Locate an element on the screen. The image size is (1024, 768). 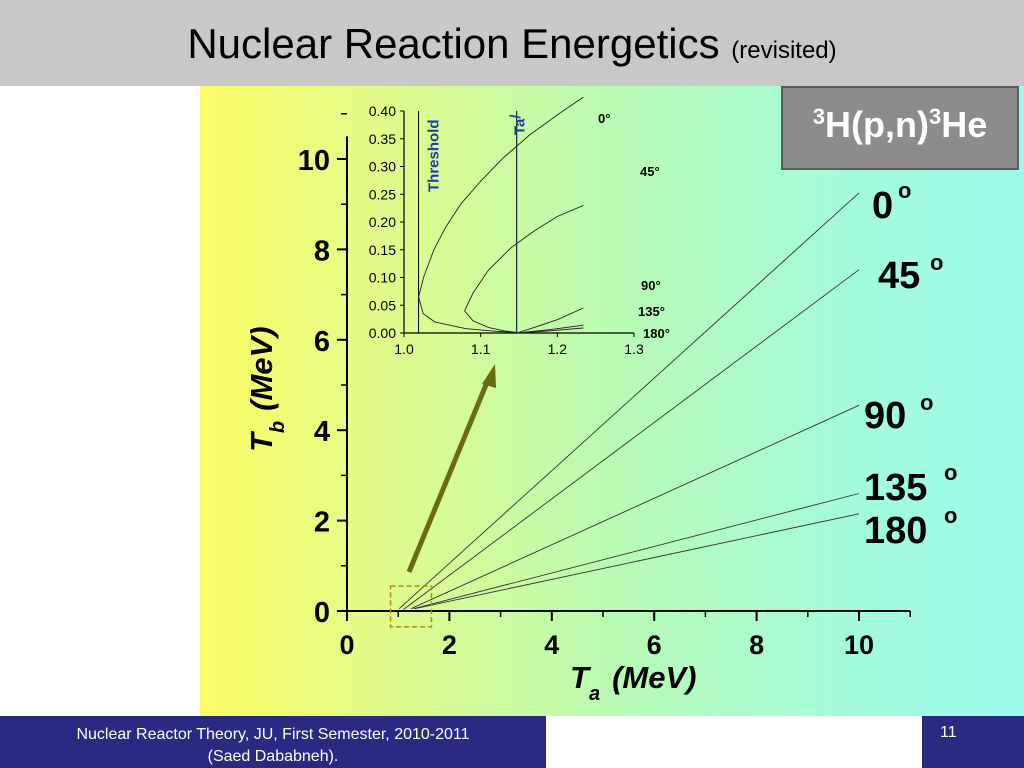
inset-x-tick-label: 1.0 is located at coordinates (404, 349).